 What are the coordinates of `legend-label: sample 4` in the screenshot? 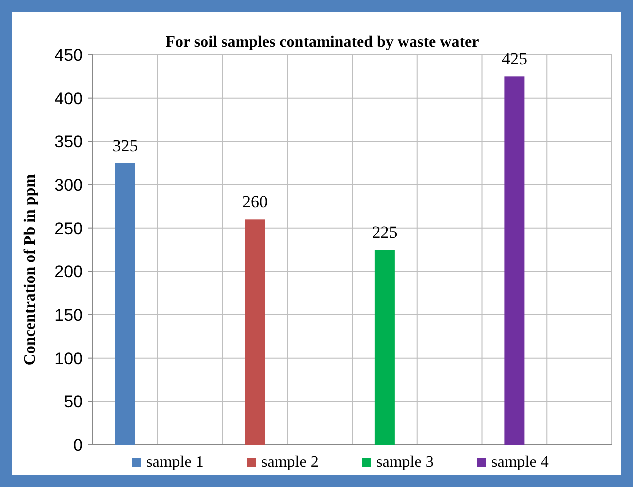 It's located at (520, 462).